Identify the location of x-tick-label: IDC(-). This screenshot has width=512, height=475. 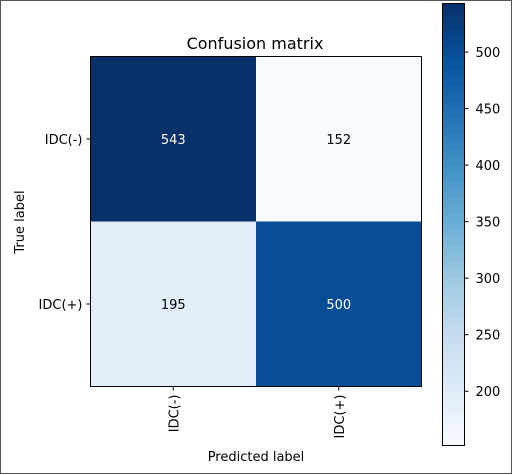
(174, 414).